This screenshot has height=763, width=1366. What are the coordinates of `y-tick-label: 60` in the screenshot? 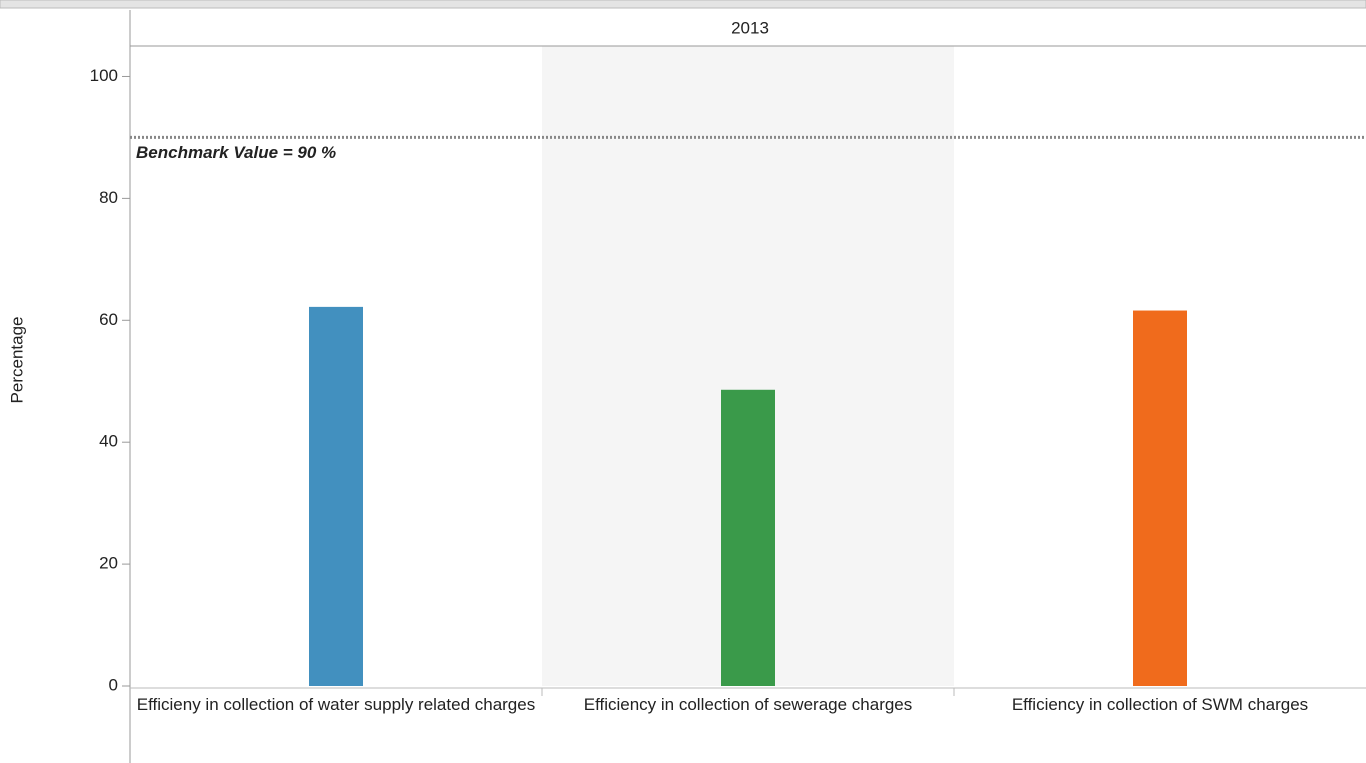 It's located at (108, 319).